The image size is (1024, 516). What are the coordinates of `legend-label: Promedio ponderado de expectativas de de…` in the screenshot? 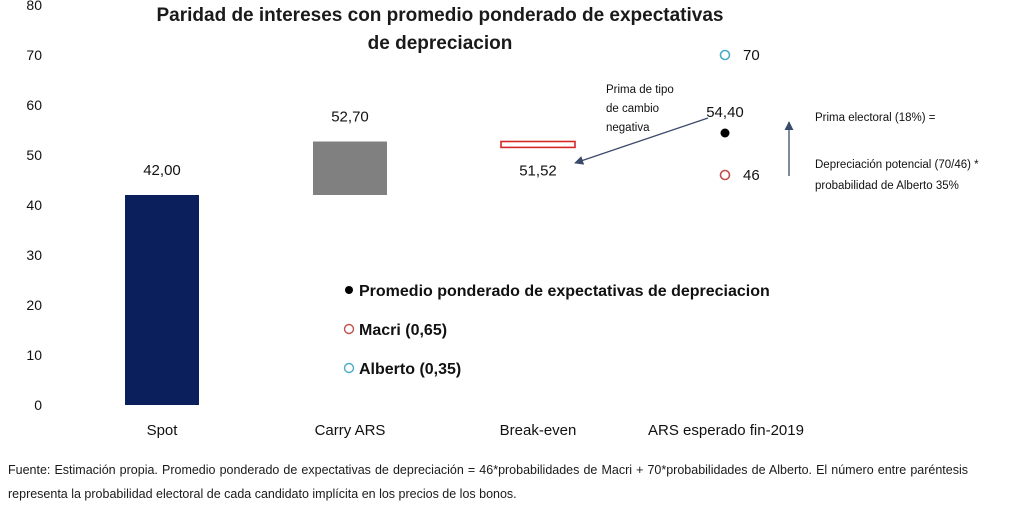 It's located at (564, 291).